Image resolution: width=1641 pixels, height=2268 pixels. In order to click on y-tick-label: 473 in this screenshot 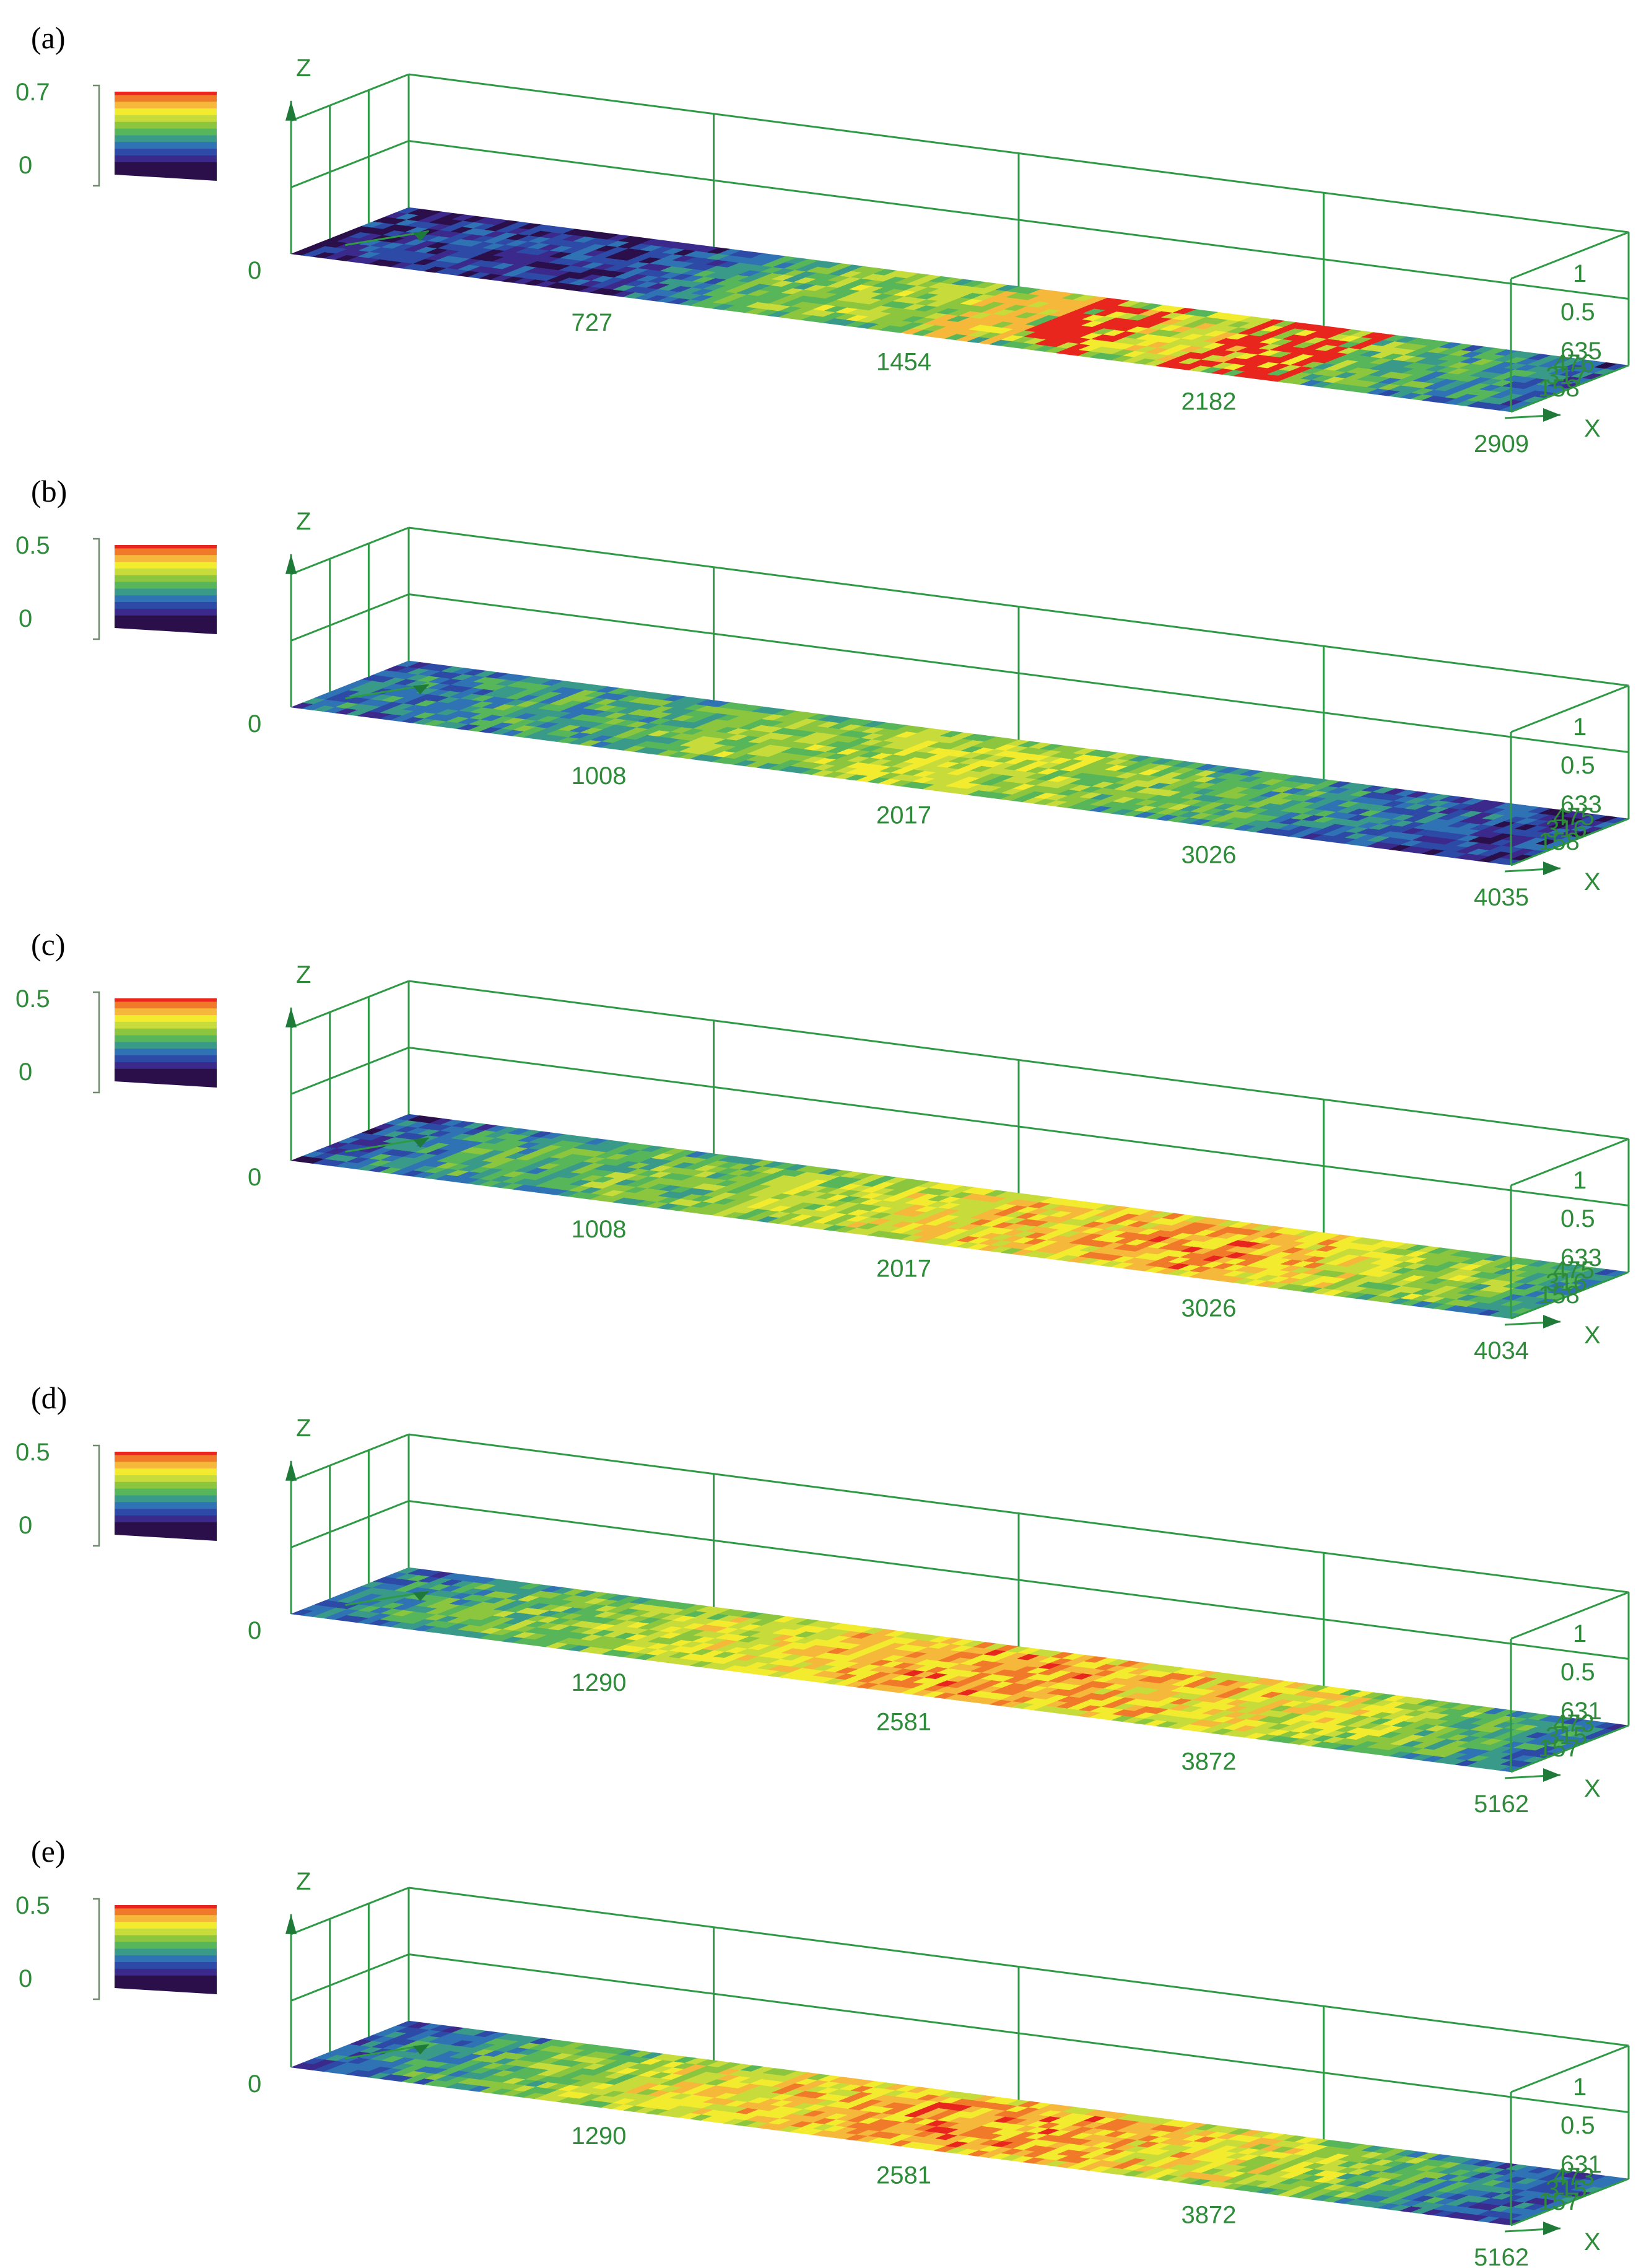, I will do `click(1574, 1723)`.